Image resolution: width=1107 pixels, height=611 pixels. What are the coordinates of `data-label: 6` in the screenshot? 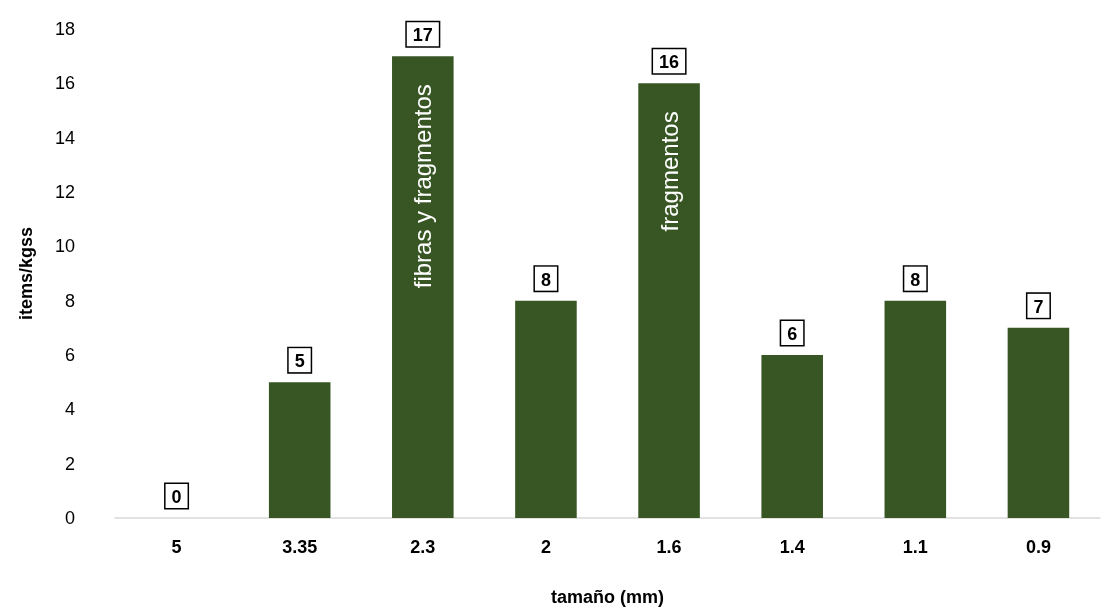 It's located at (792, 334).